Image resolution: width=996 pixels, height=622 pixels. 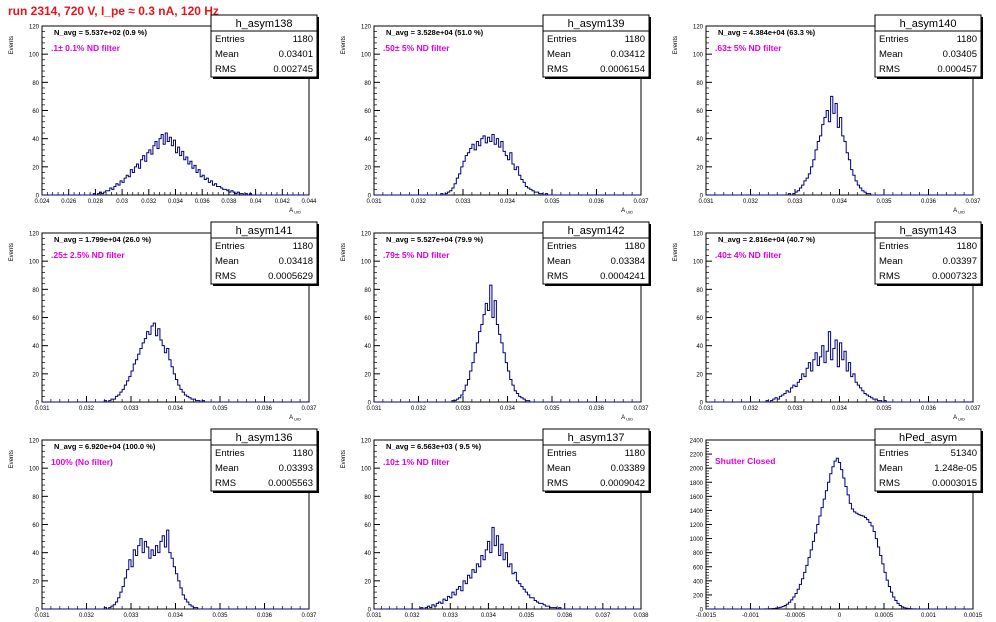 I want to click on y-tick-label: 200, so click(x=698, y=596).